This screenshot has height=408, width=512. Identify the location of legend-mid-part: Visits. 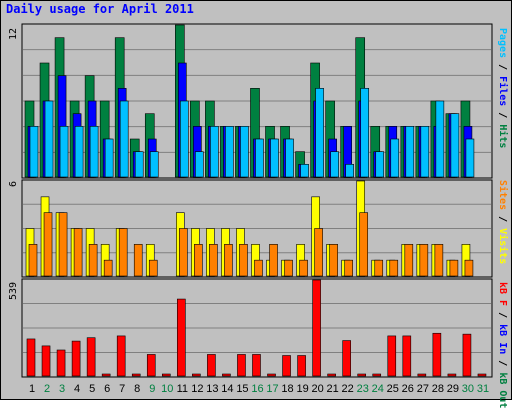
(502, 246).